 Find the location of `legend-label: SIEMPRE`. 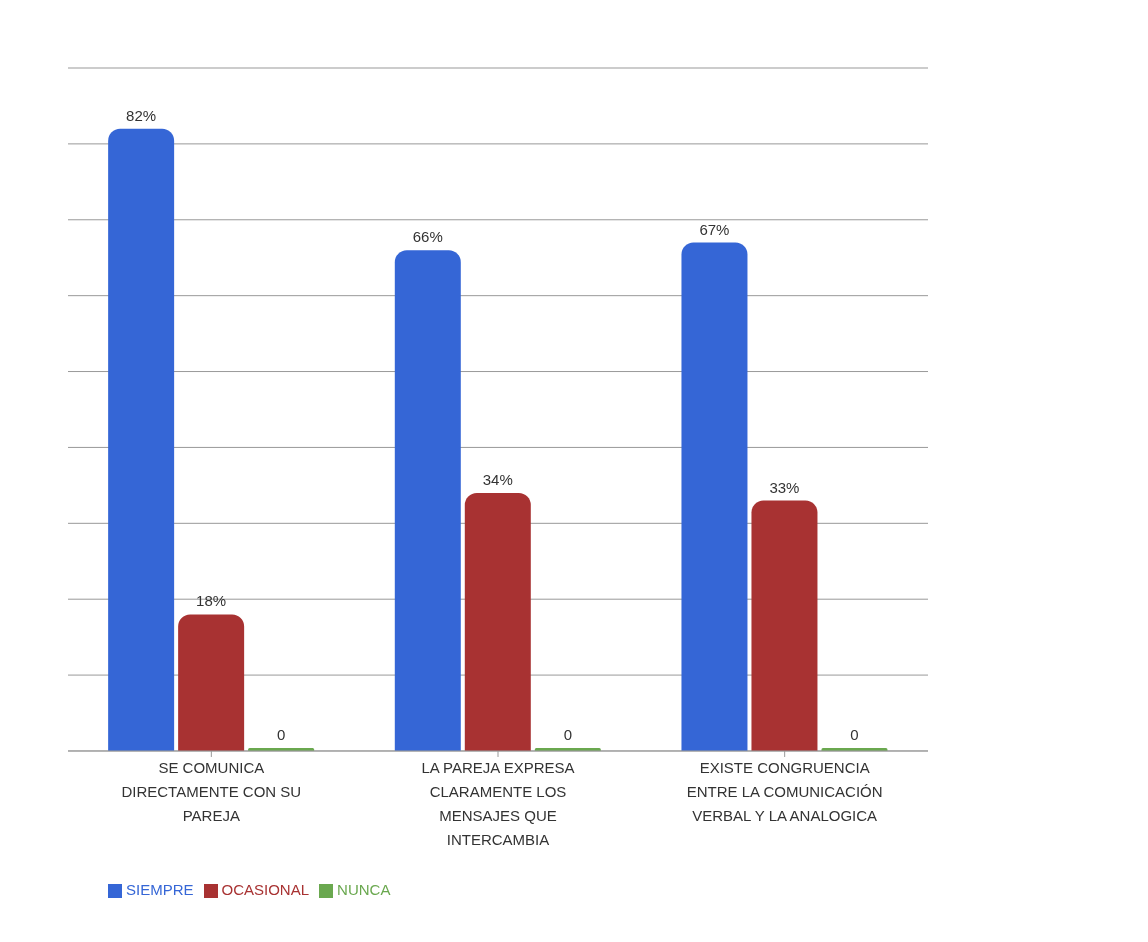

legend-label: SIEMPRE is located at coordinates (160, 889).